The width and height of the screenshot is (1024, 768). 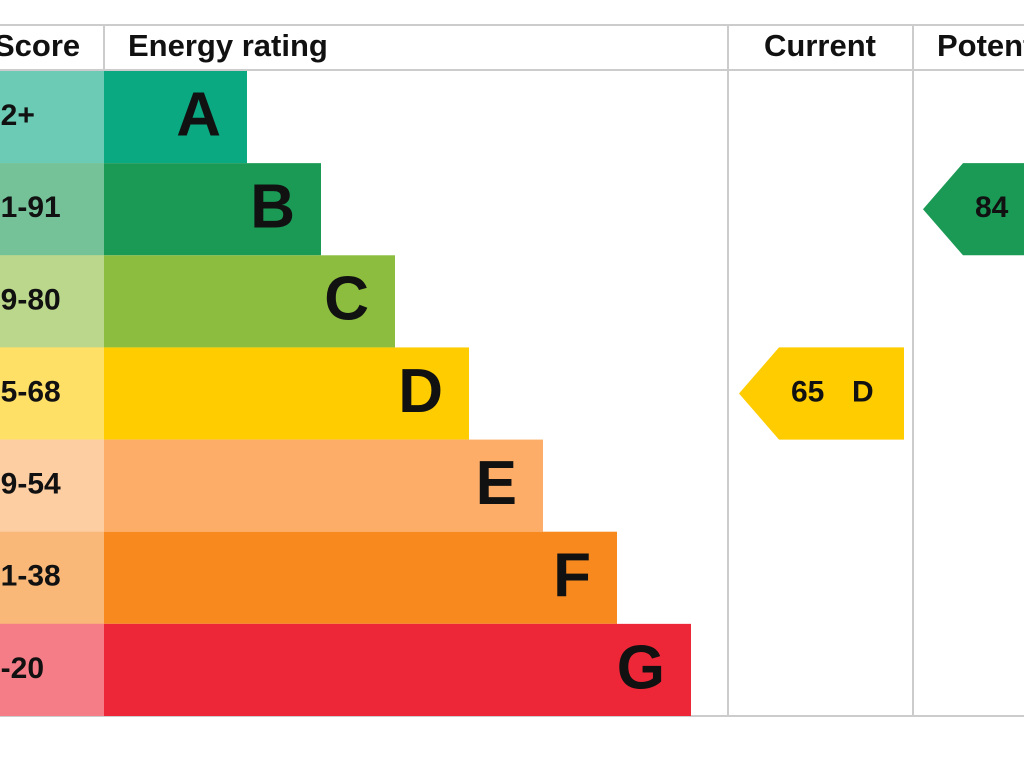 I want to click on potential-arrow, so click(x=973, y=209).